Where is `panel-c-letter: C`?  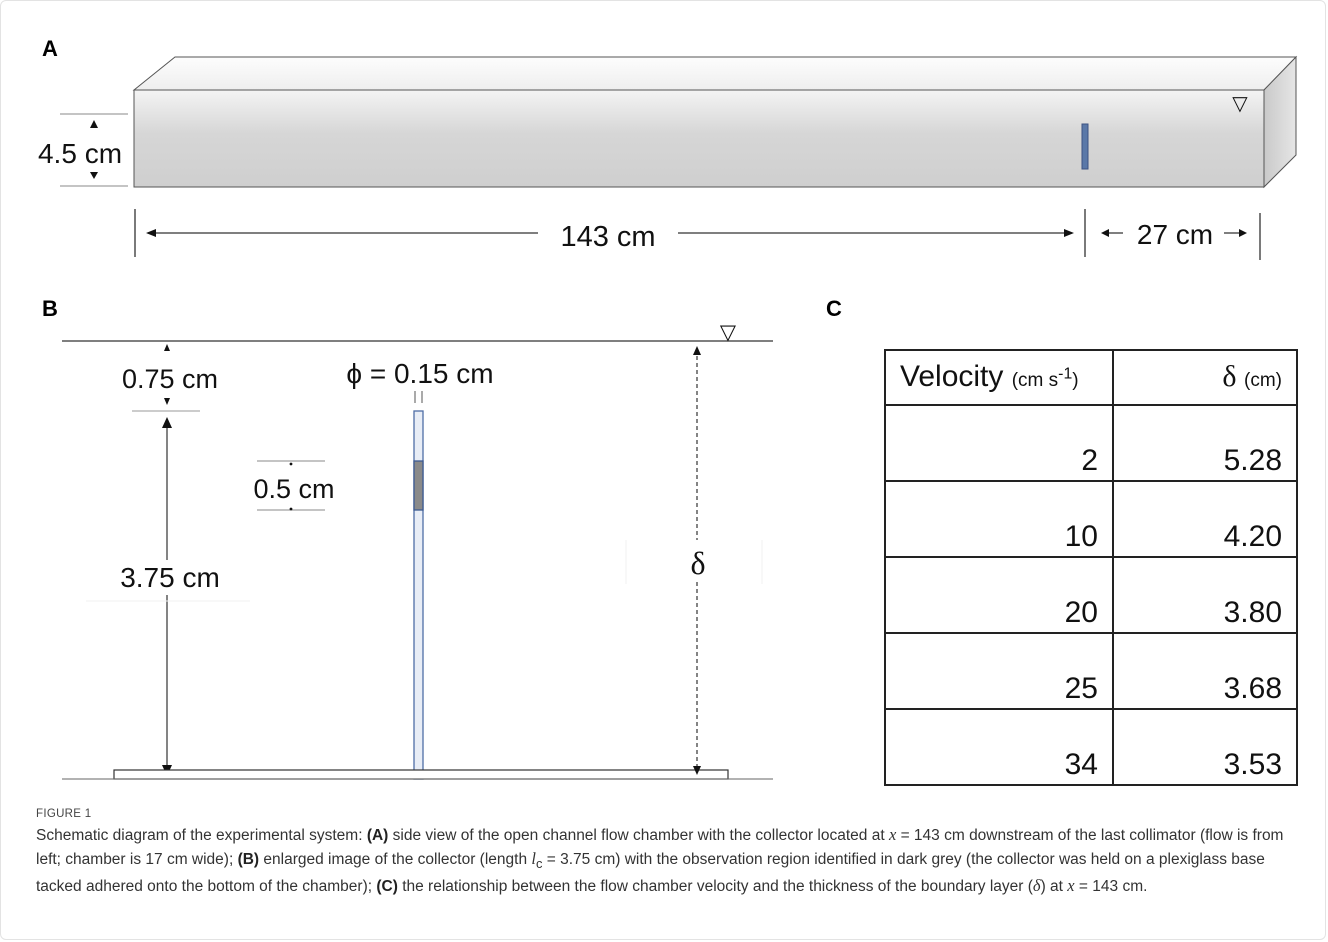
panel-c-letter: C is located at coordinates (834, 308).